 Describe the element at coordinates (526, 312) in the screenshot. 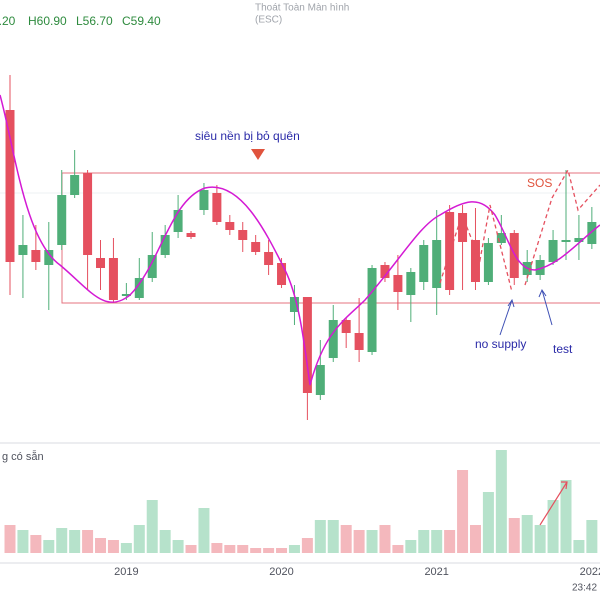

I see `pointer-lines` at that location.